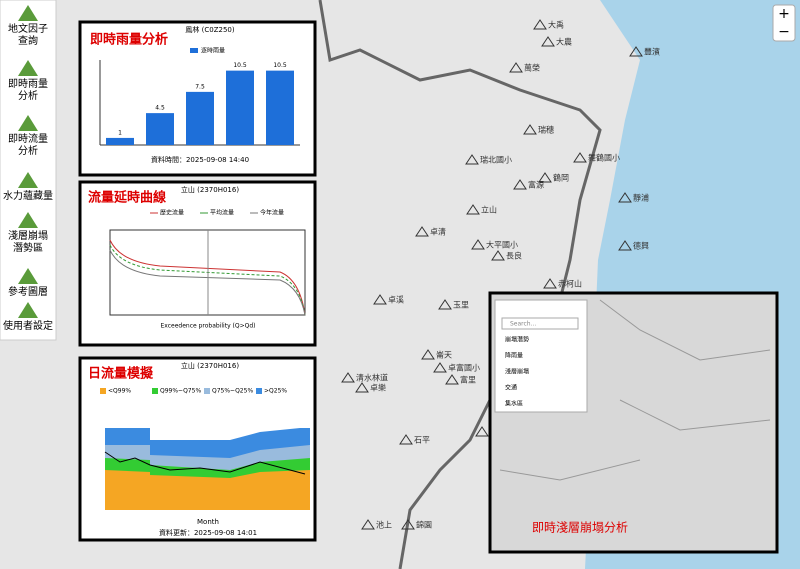 This screenshot has height=569, width=800. I want to click on place-label: 立山, so click(489, 210).